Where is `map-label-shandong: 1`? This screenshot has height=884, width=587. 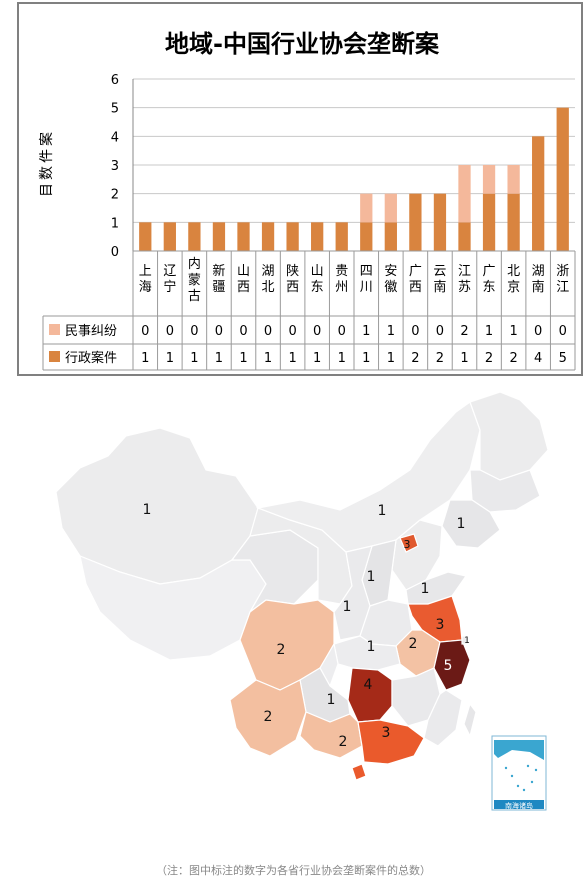 map-label-shandong: 1 is located at coordinates (425, 589).